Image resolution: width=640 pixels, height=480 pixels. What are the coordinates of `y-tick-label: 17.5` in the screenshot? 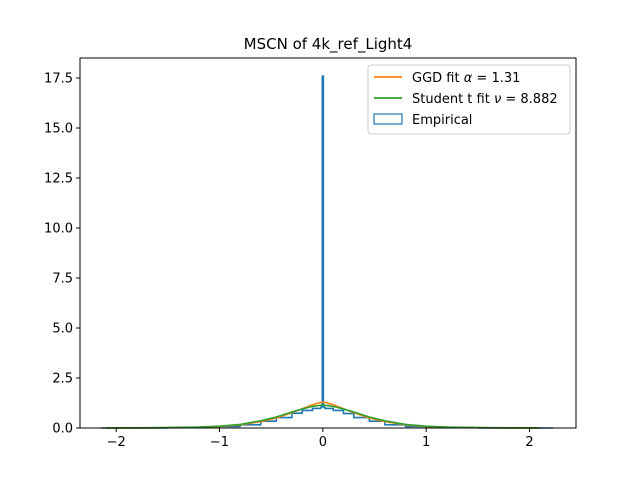 It's located at (58, 79).